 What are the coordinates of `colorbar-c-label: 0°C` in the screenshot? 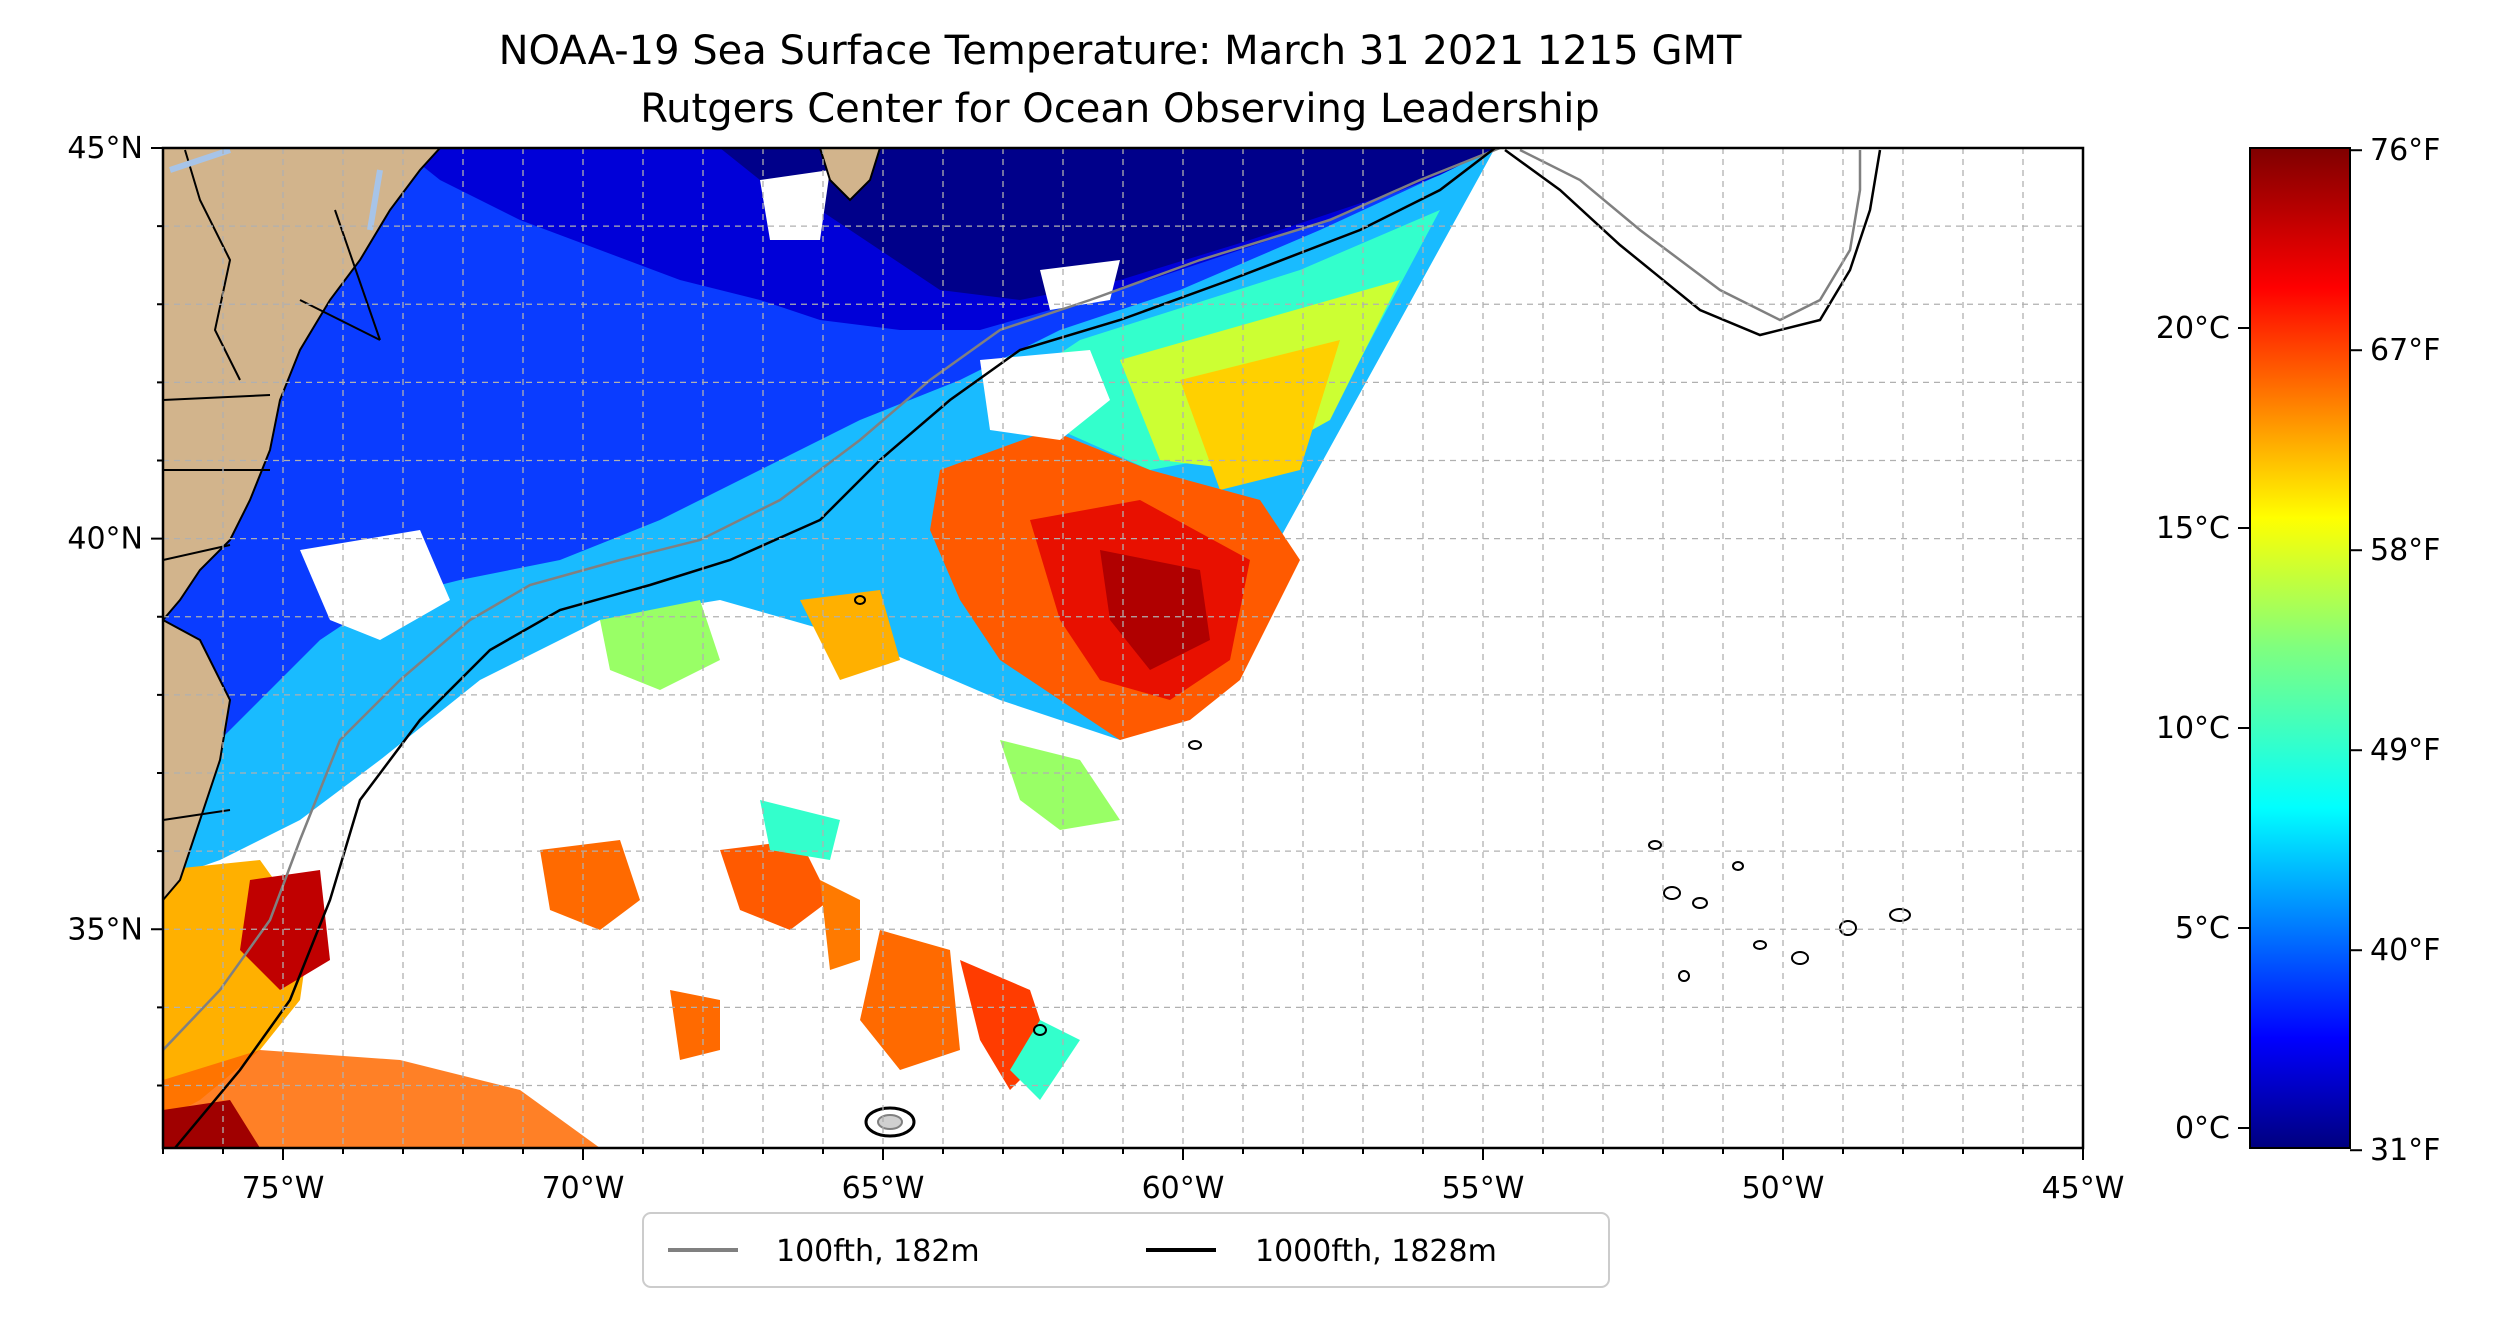 It's located at (2202, 1128).